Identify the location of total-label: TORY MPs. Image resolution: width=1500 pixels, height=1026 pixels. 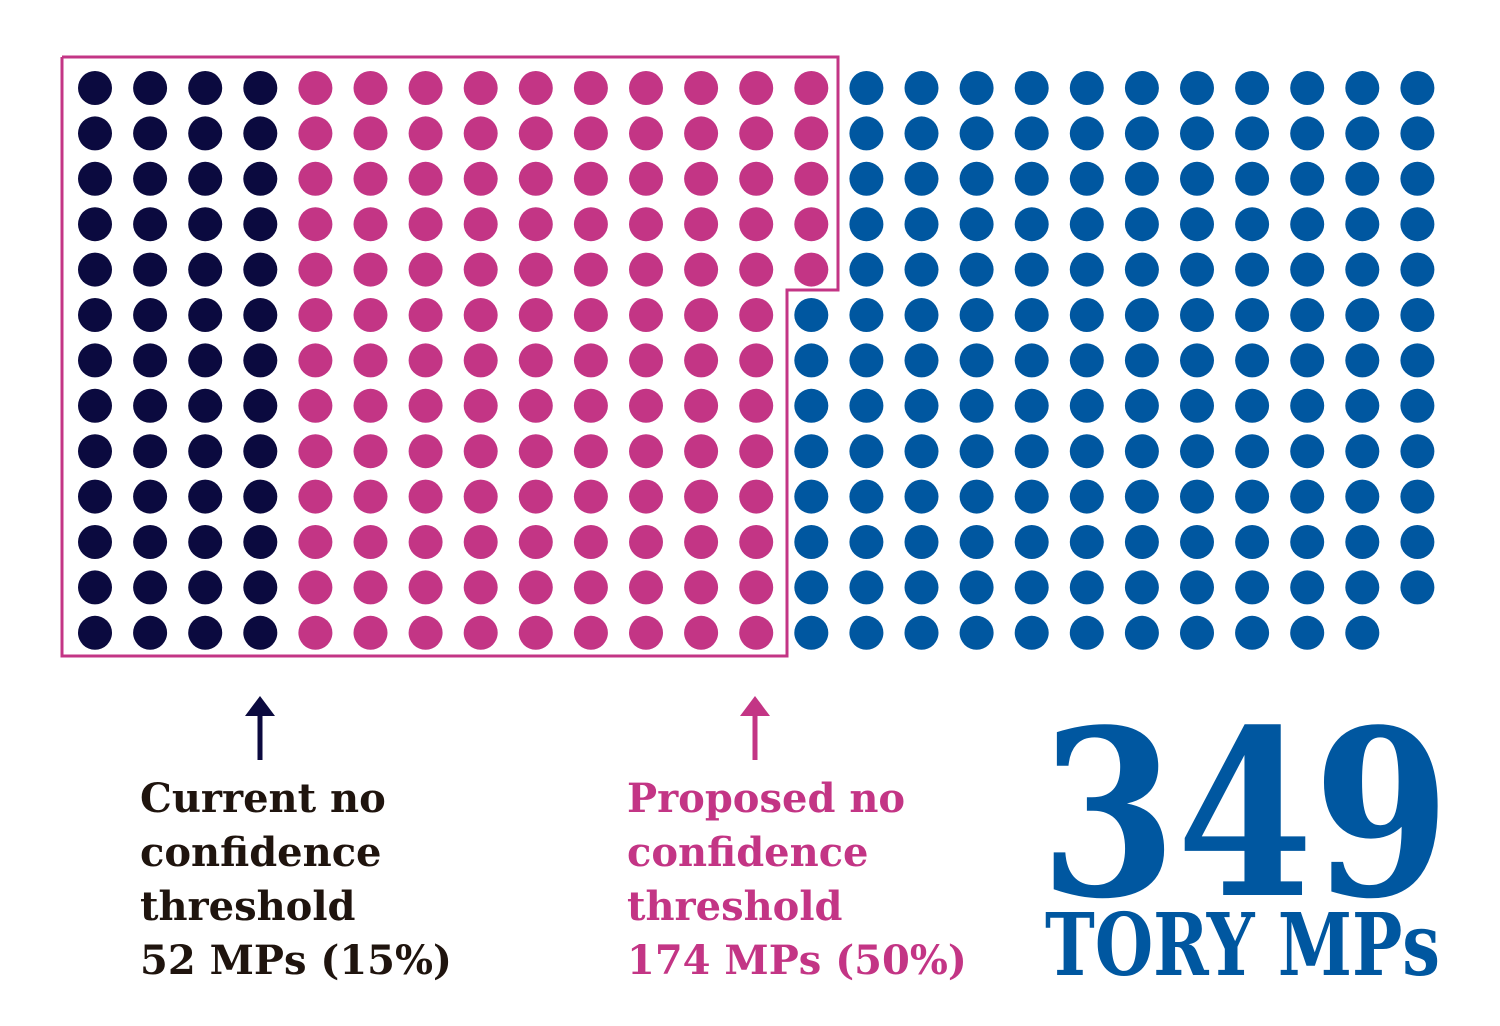
(1242, 945).